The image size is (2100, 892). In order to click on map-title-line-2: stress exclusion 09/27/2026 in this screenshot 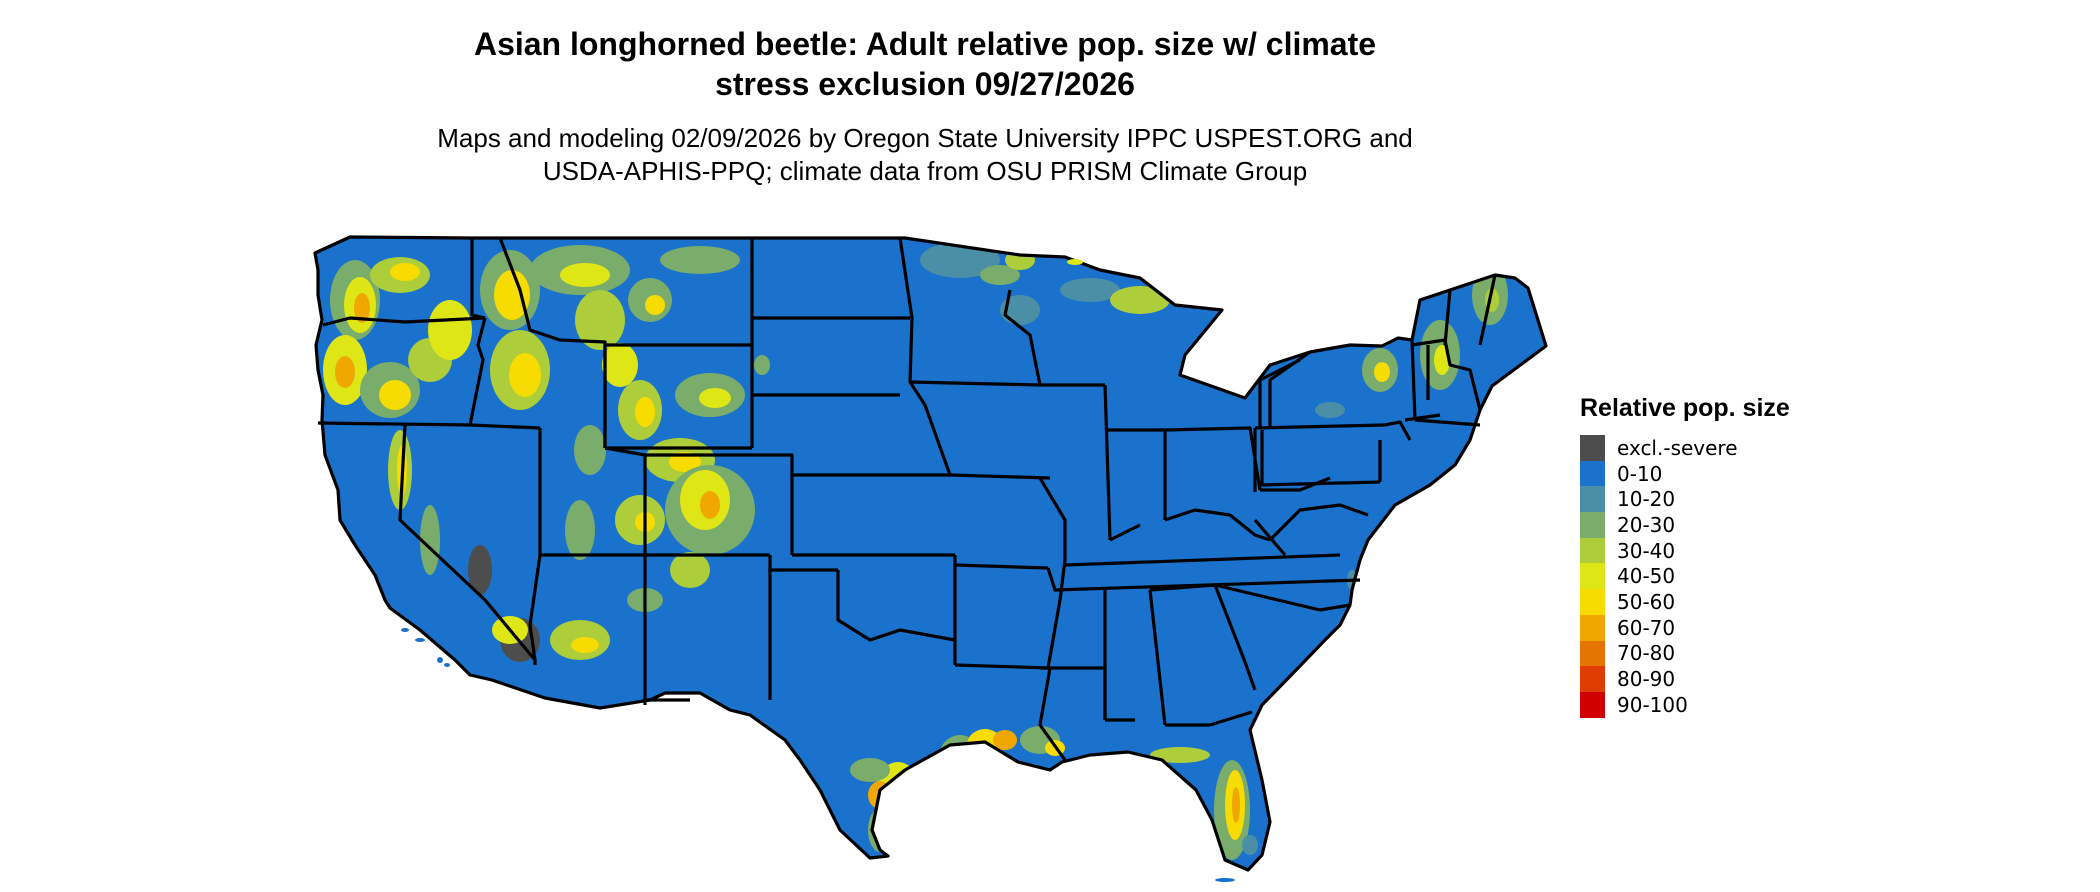, I will do `click(925, 84)`.